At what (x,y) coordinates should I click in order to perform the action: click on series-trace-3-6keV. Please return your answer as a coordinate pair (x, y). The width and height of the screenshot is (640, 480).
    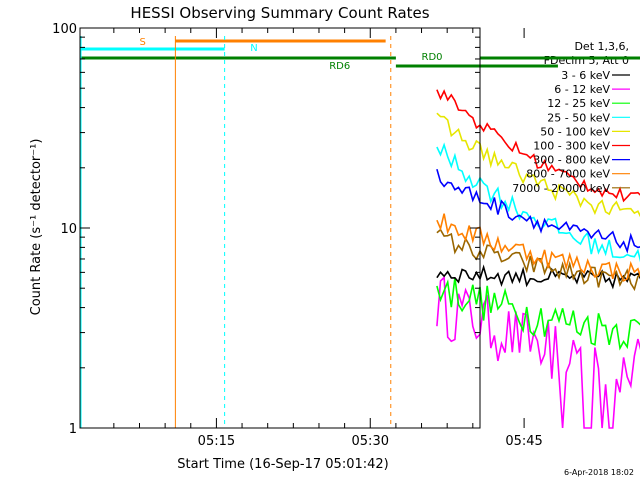
    Looking at the image, I should click on (538, 277).